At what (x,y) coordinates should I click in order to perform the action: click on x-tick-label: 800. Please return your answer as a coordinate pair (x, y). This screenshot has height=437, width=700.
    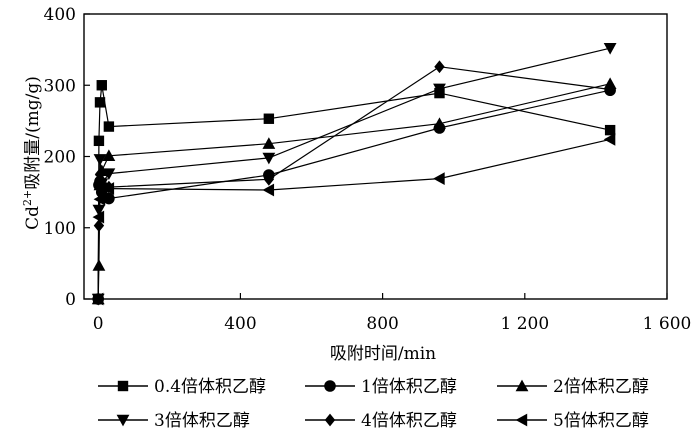
    Looking at the image, I should click on (382, 324).